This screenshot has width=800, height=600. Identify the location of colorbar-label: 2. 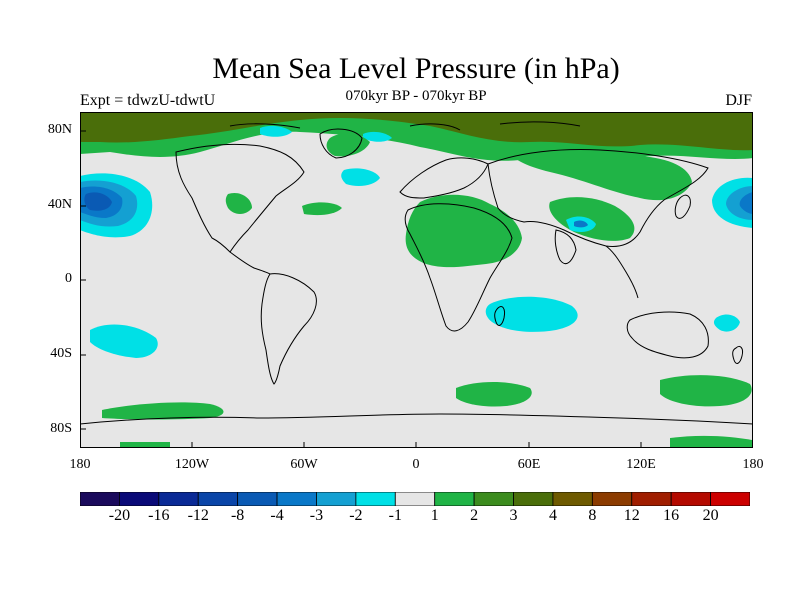
(474, 515).